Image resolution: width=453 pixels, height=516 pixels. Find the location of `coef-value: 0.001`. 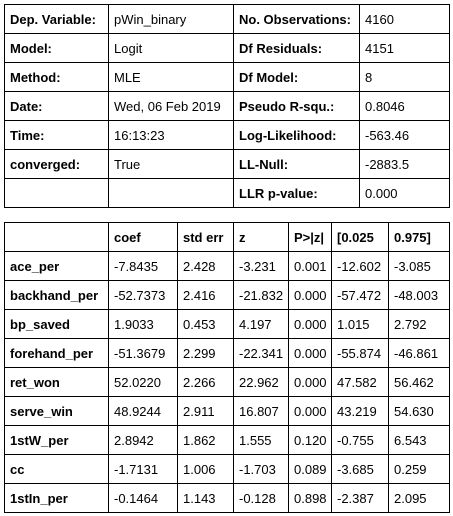

coef-value: 0.001 is located at coordinates (310, 266).